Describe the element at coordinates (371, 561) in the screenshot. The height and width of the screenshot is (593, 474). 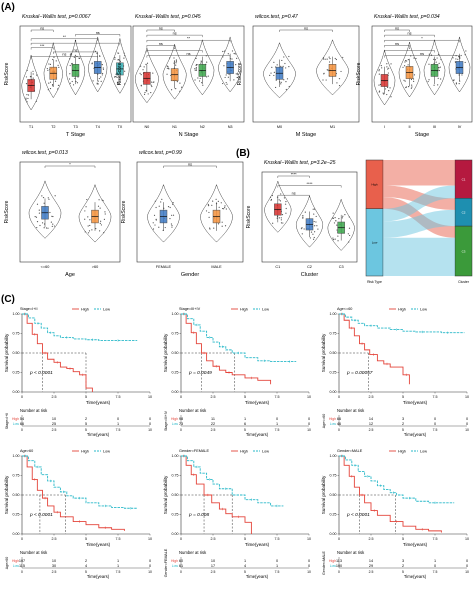
I see `risk-count: 14` at that location.